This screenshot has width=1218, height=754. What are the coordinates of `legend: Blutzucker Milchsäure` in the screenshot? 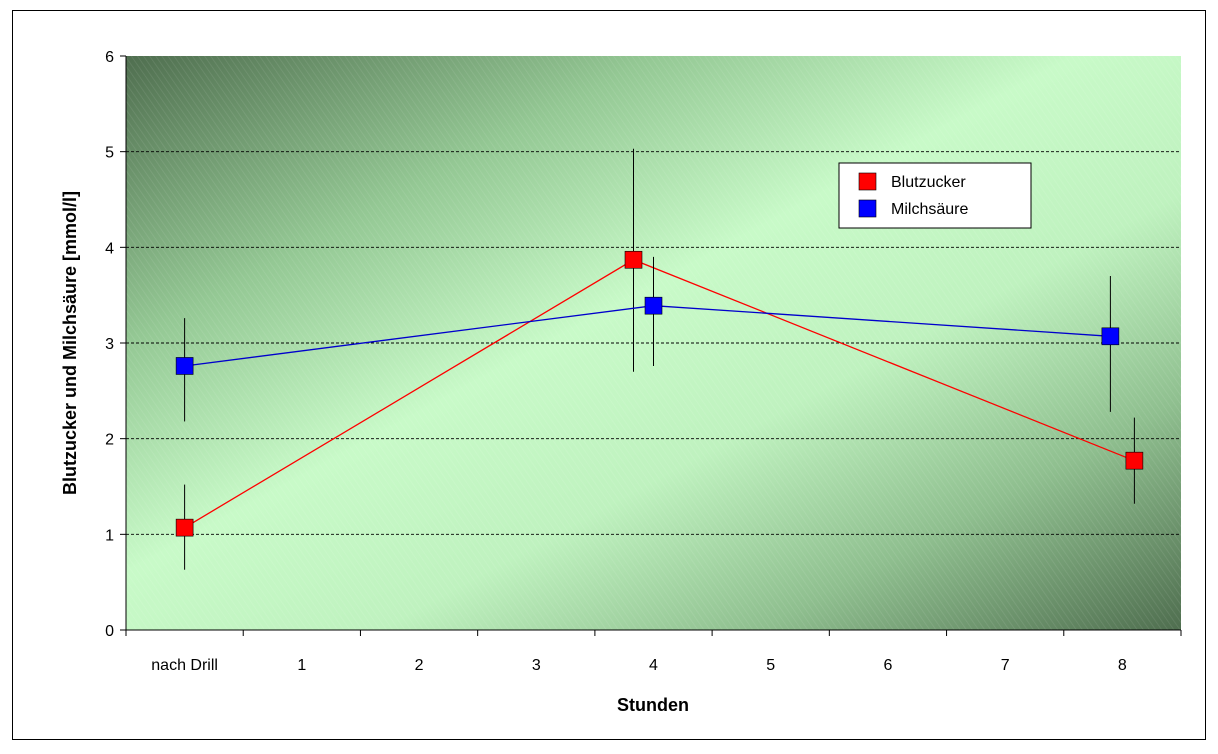 It's located at (935, 195).